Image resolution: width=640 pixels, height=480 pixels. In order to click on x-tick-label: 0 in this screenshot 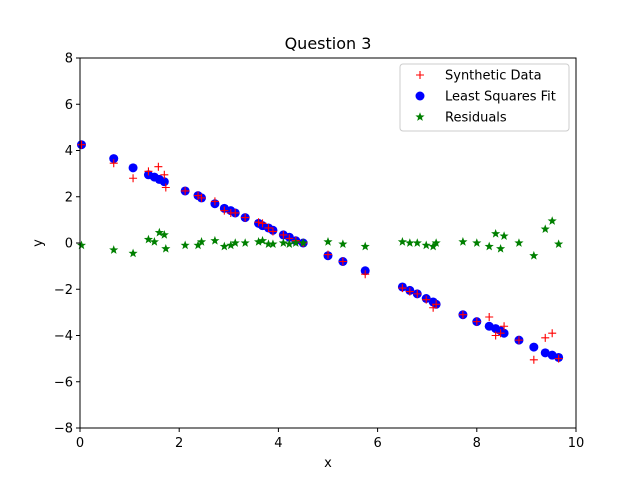, I will do `click(80, 443)`.